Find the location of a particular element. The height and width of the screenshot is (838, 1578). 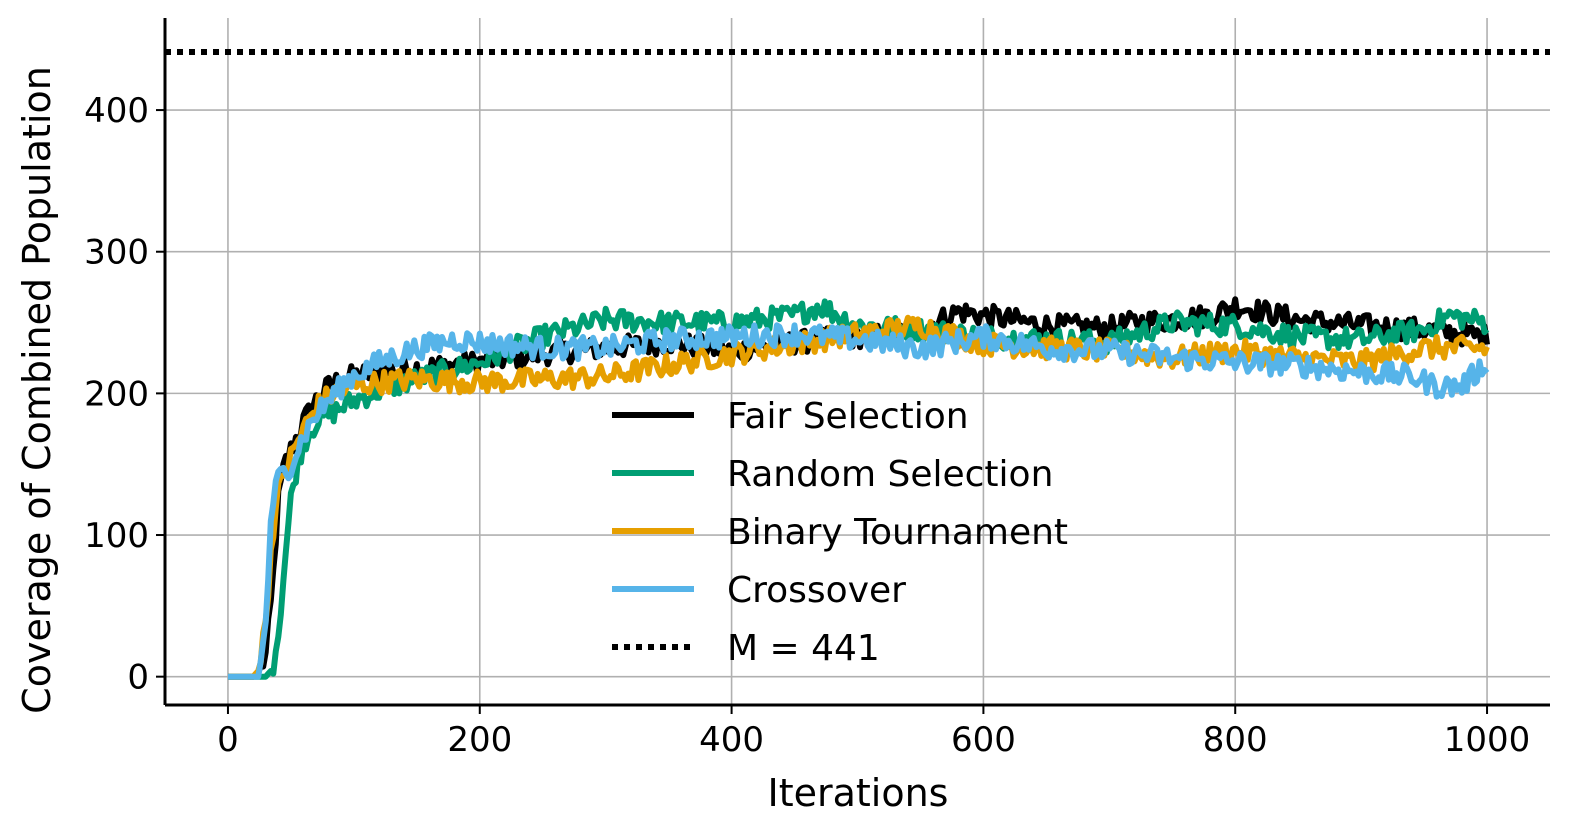

y-axis-ticks: 0 100 200 300 400 is located at coordinates (124, 394).